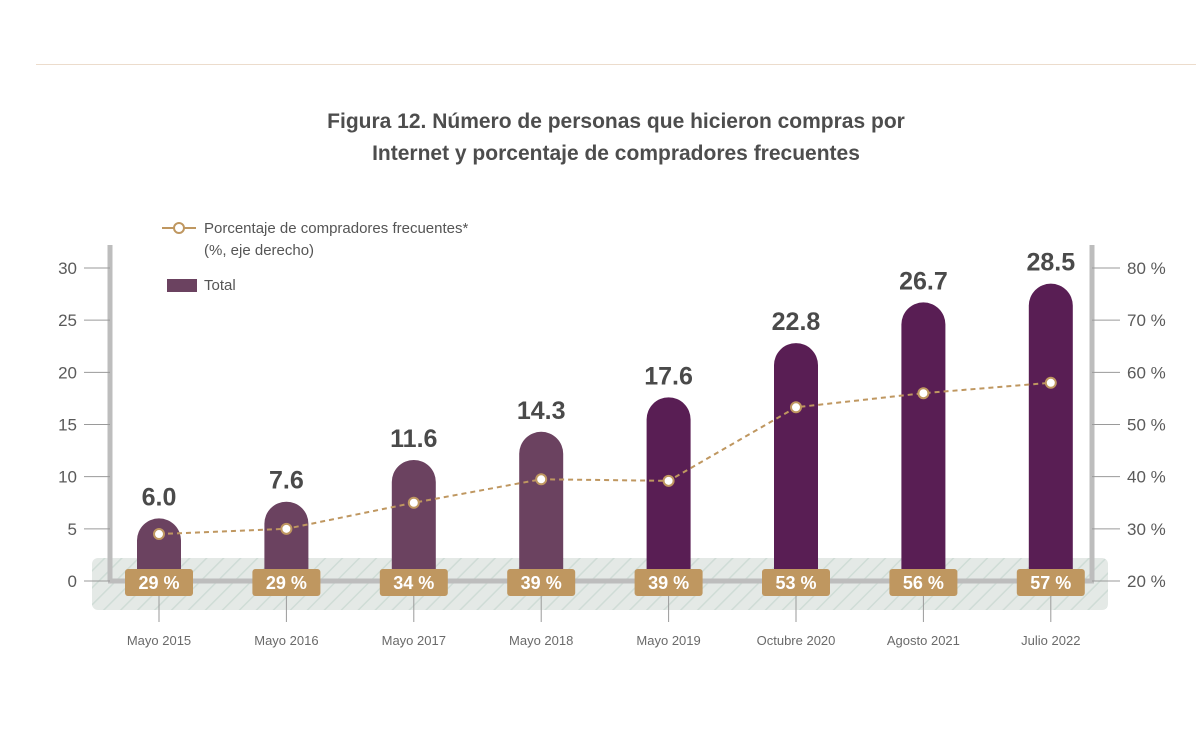 The height and width of the screenshot is (750, 1200). I want to click on legend-line-label: Porcentaje de compradores frecuentes*, so click(336, 228).